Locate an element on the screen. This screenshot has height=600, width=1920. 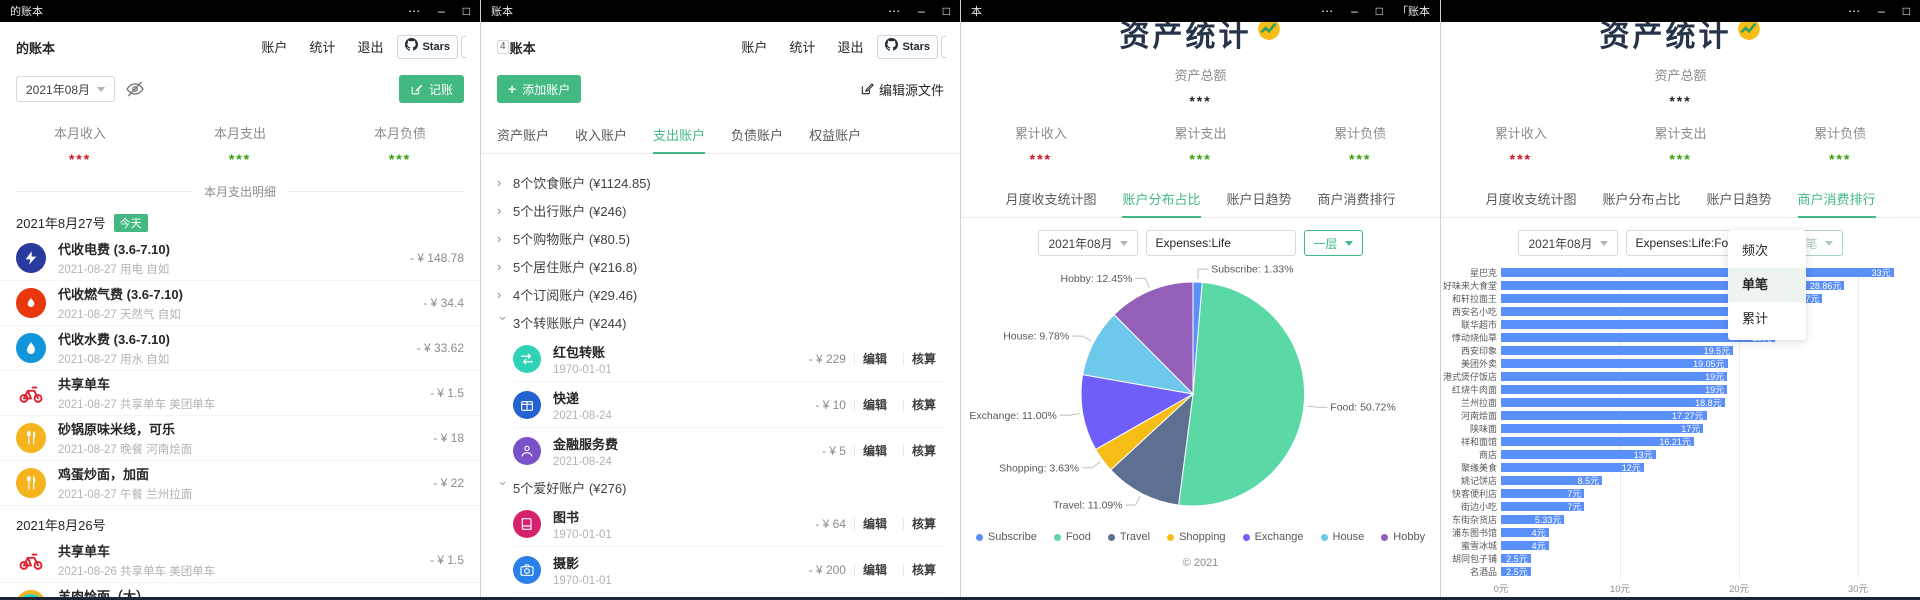
bar-祥和面馆: 16.21元 is located at coordinates (1597, 442).